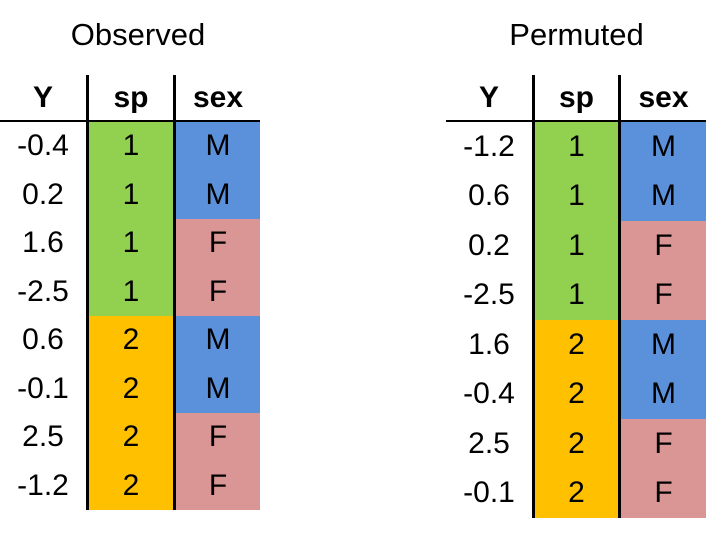 The image size is (707, 536). I want to click on observed-cell-y: -0.1, so click(43, 388).